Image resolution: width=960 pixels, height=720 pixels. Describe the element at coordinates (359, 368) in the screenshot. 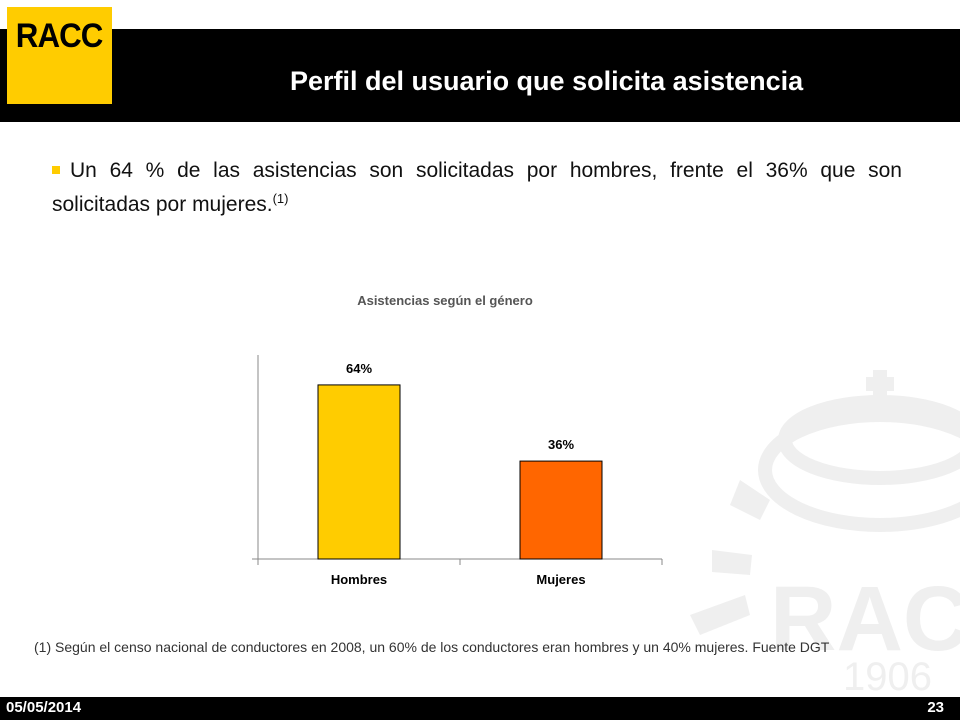

I see `data-label-hombres: 64%` at that location.